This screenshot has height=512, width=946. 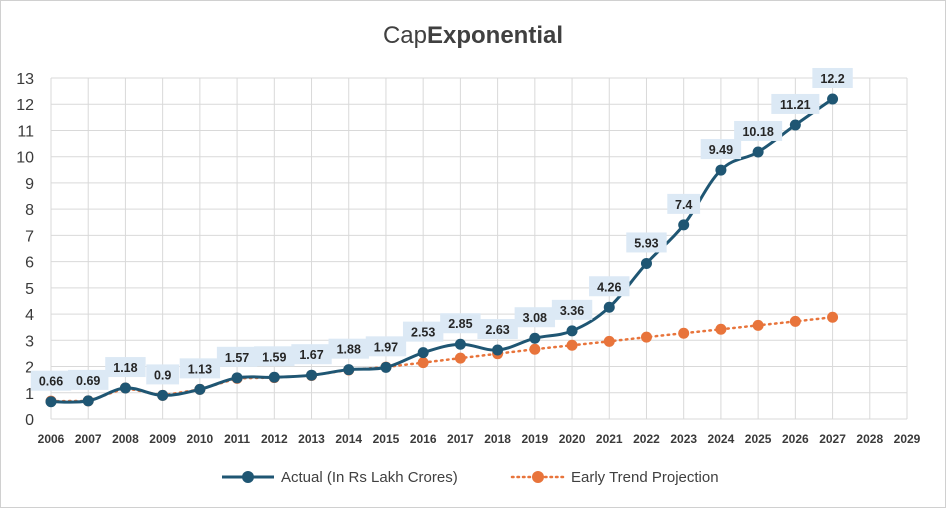 What do you see at coordinates (29, 420) in the screenshot?
I see `y-tick-label: 0` at bounding box center [29, 420].